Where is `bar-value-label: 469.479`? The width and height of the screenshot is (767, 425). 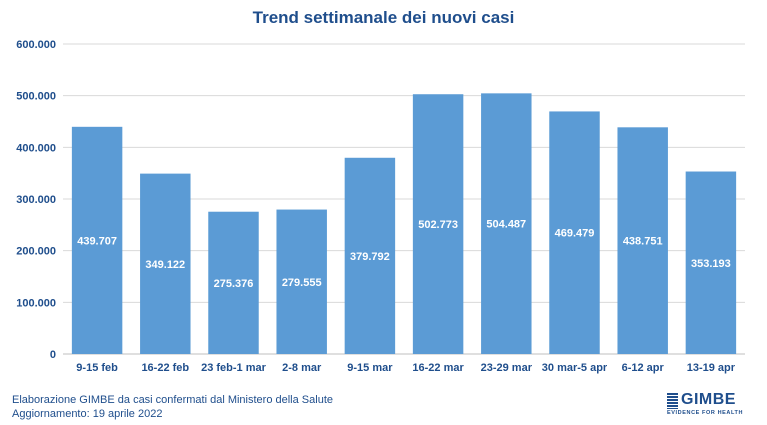
bar-value-label: 469.479 is located at coordinates (575, 234).